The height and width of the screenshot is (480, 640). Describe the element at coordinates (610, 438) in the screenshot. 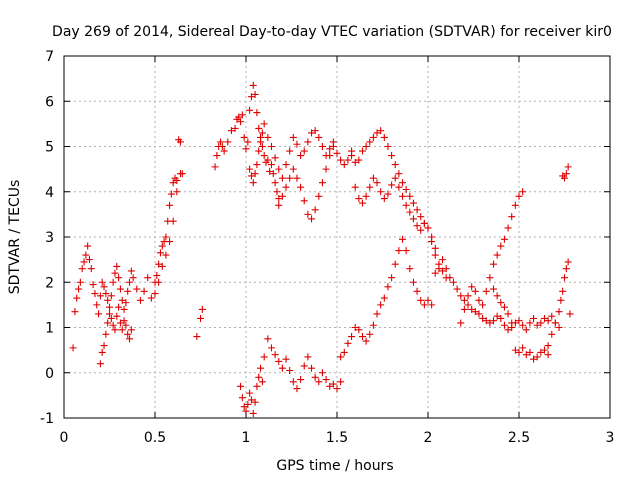

I see `x-tick-label: 3` at that location.